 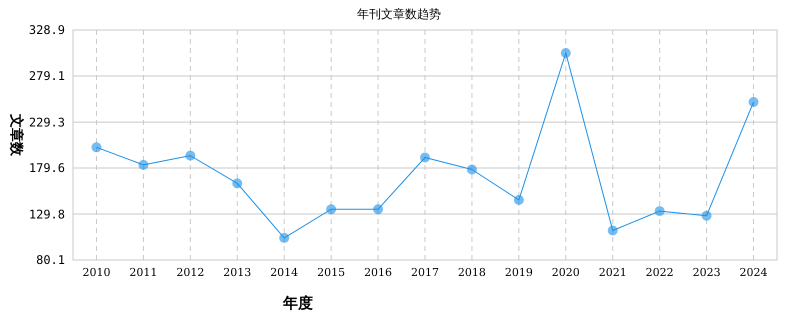 What do you see at coordinates (612, 272) in the screenshot?
I see `x-tick-label: 2021` at bounding box center [612, 272].